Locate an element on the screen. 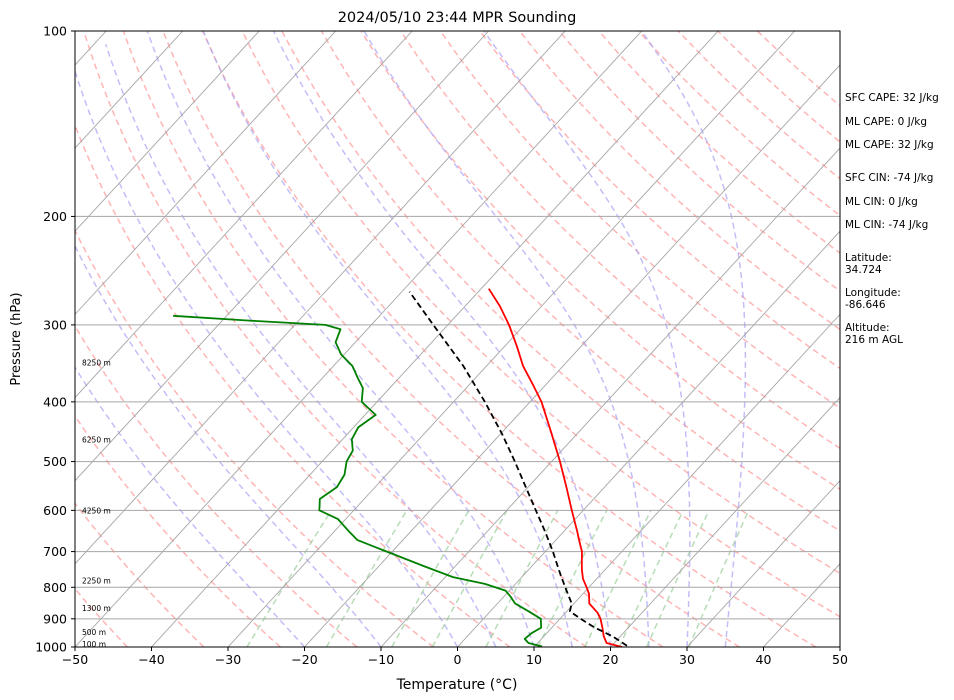 The width and height of the screenshot is (954, 700). y-axis-label: Pressure (hPa) is located at coordinates (16, 338).